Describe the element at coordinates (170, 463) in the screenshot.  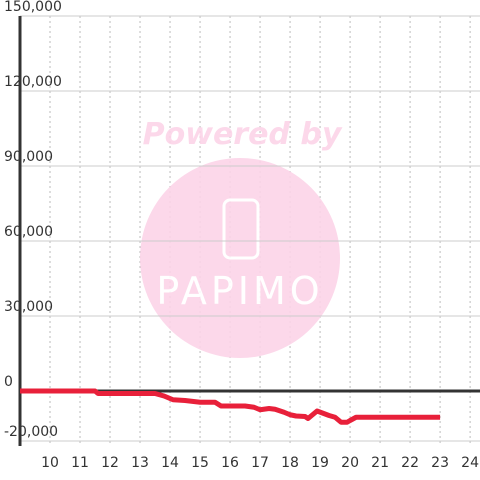
I see `x-tick-label: 14` at that location.